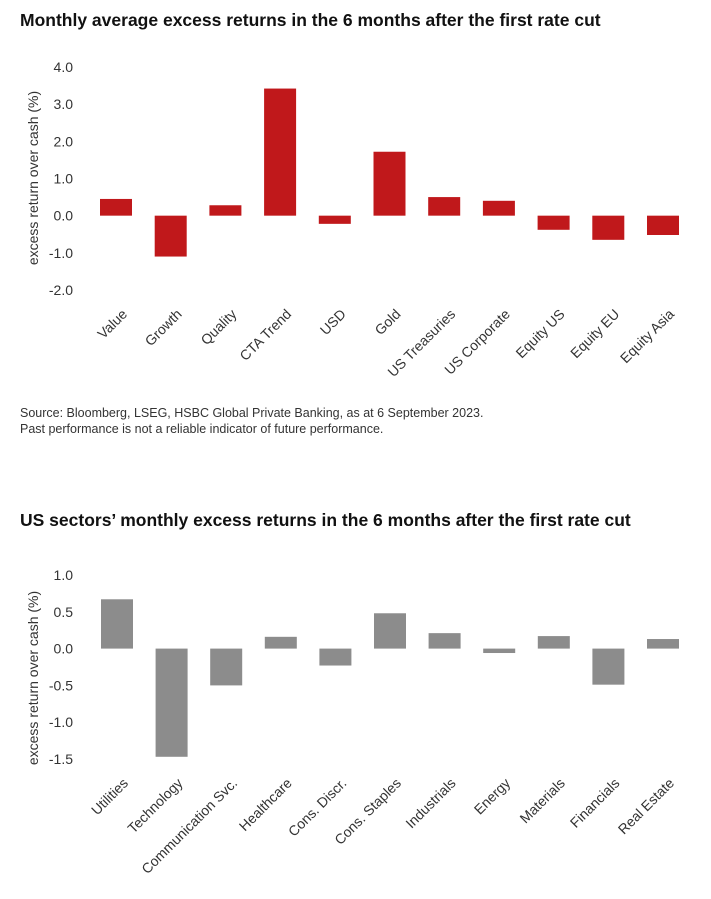 The image size is (711, 899). Describe the element at coordinates (608, 666) in the screenshot. I see `bar-financials` at that location.